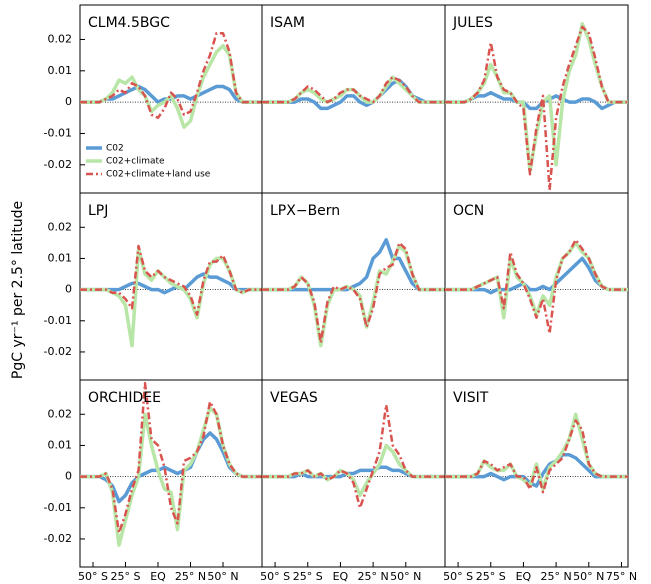 This screenshot has width=651, height=584. I want to click on panel: JULES, so click(536, 99).